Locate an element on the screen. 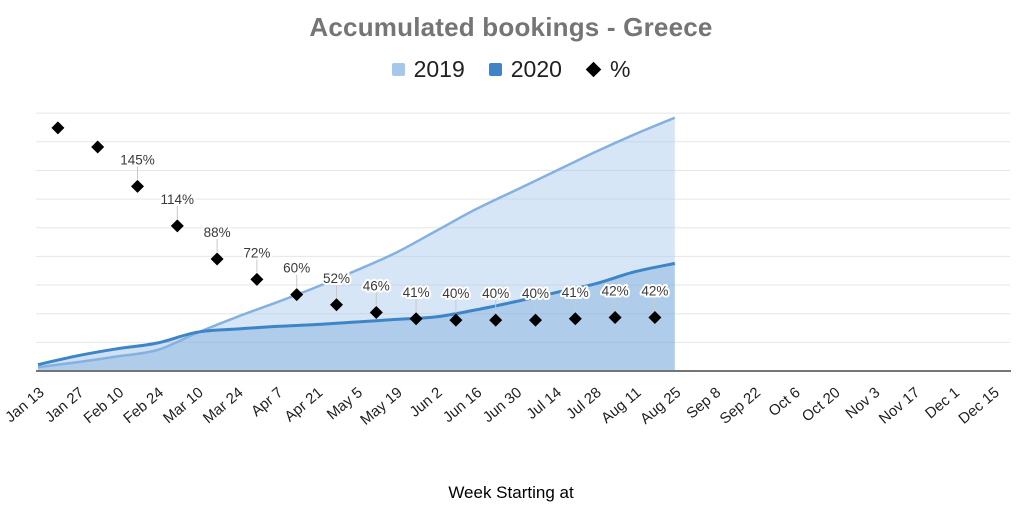 The height and width of the screenshot is (523, 1022). chart-title: Accumulated bookings - Greece is located at coordinates (511, 27).